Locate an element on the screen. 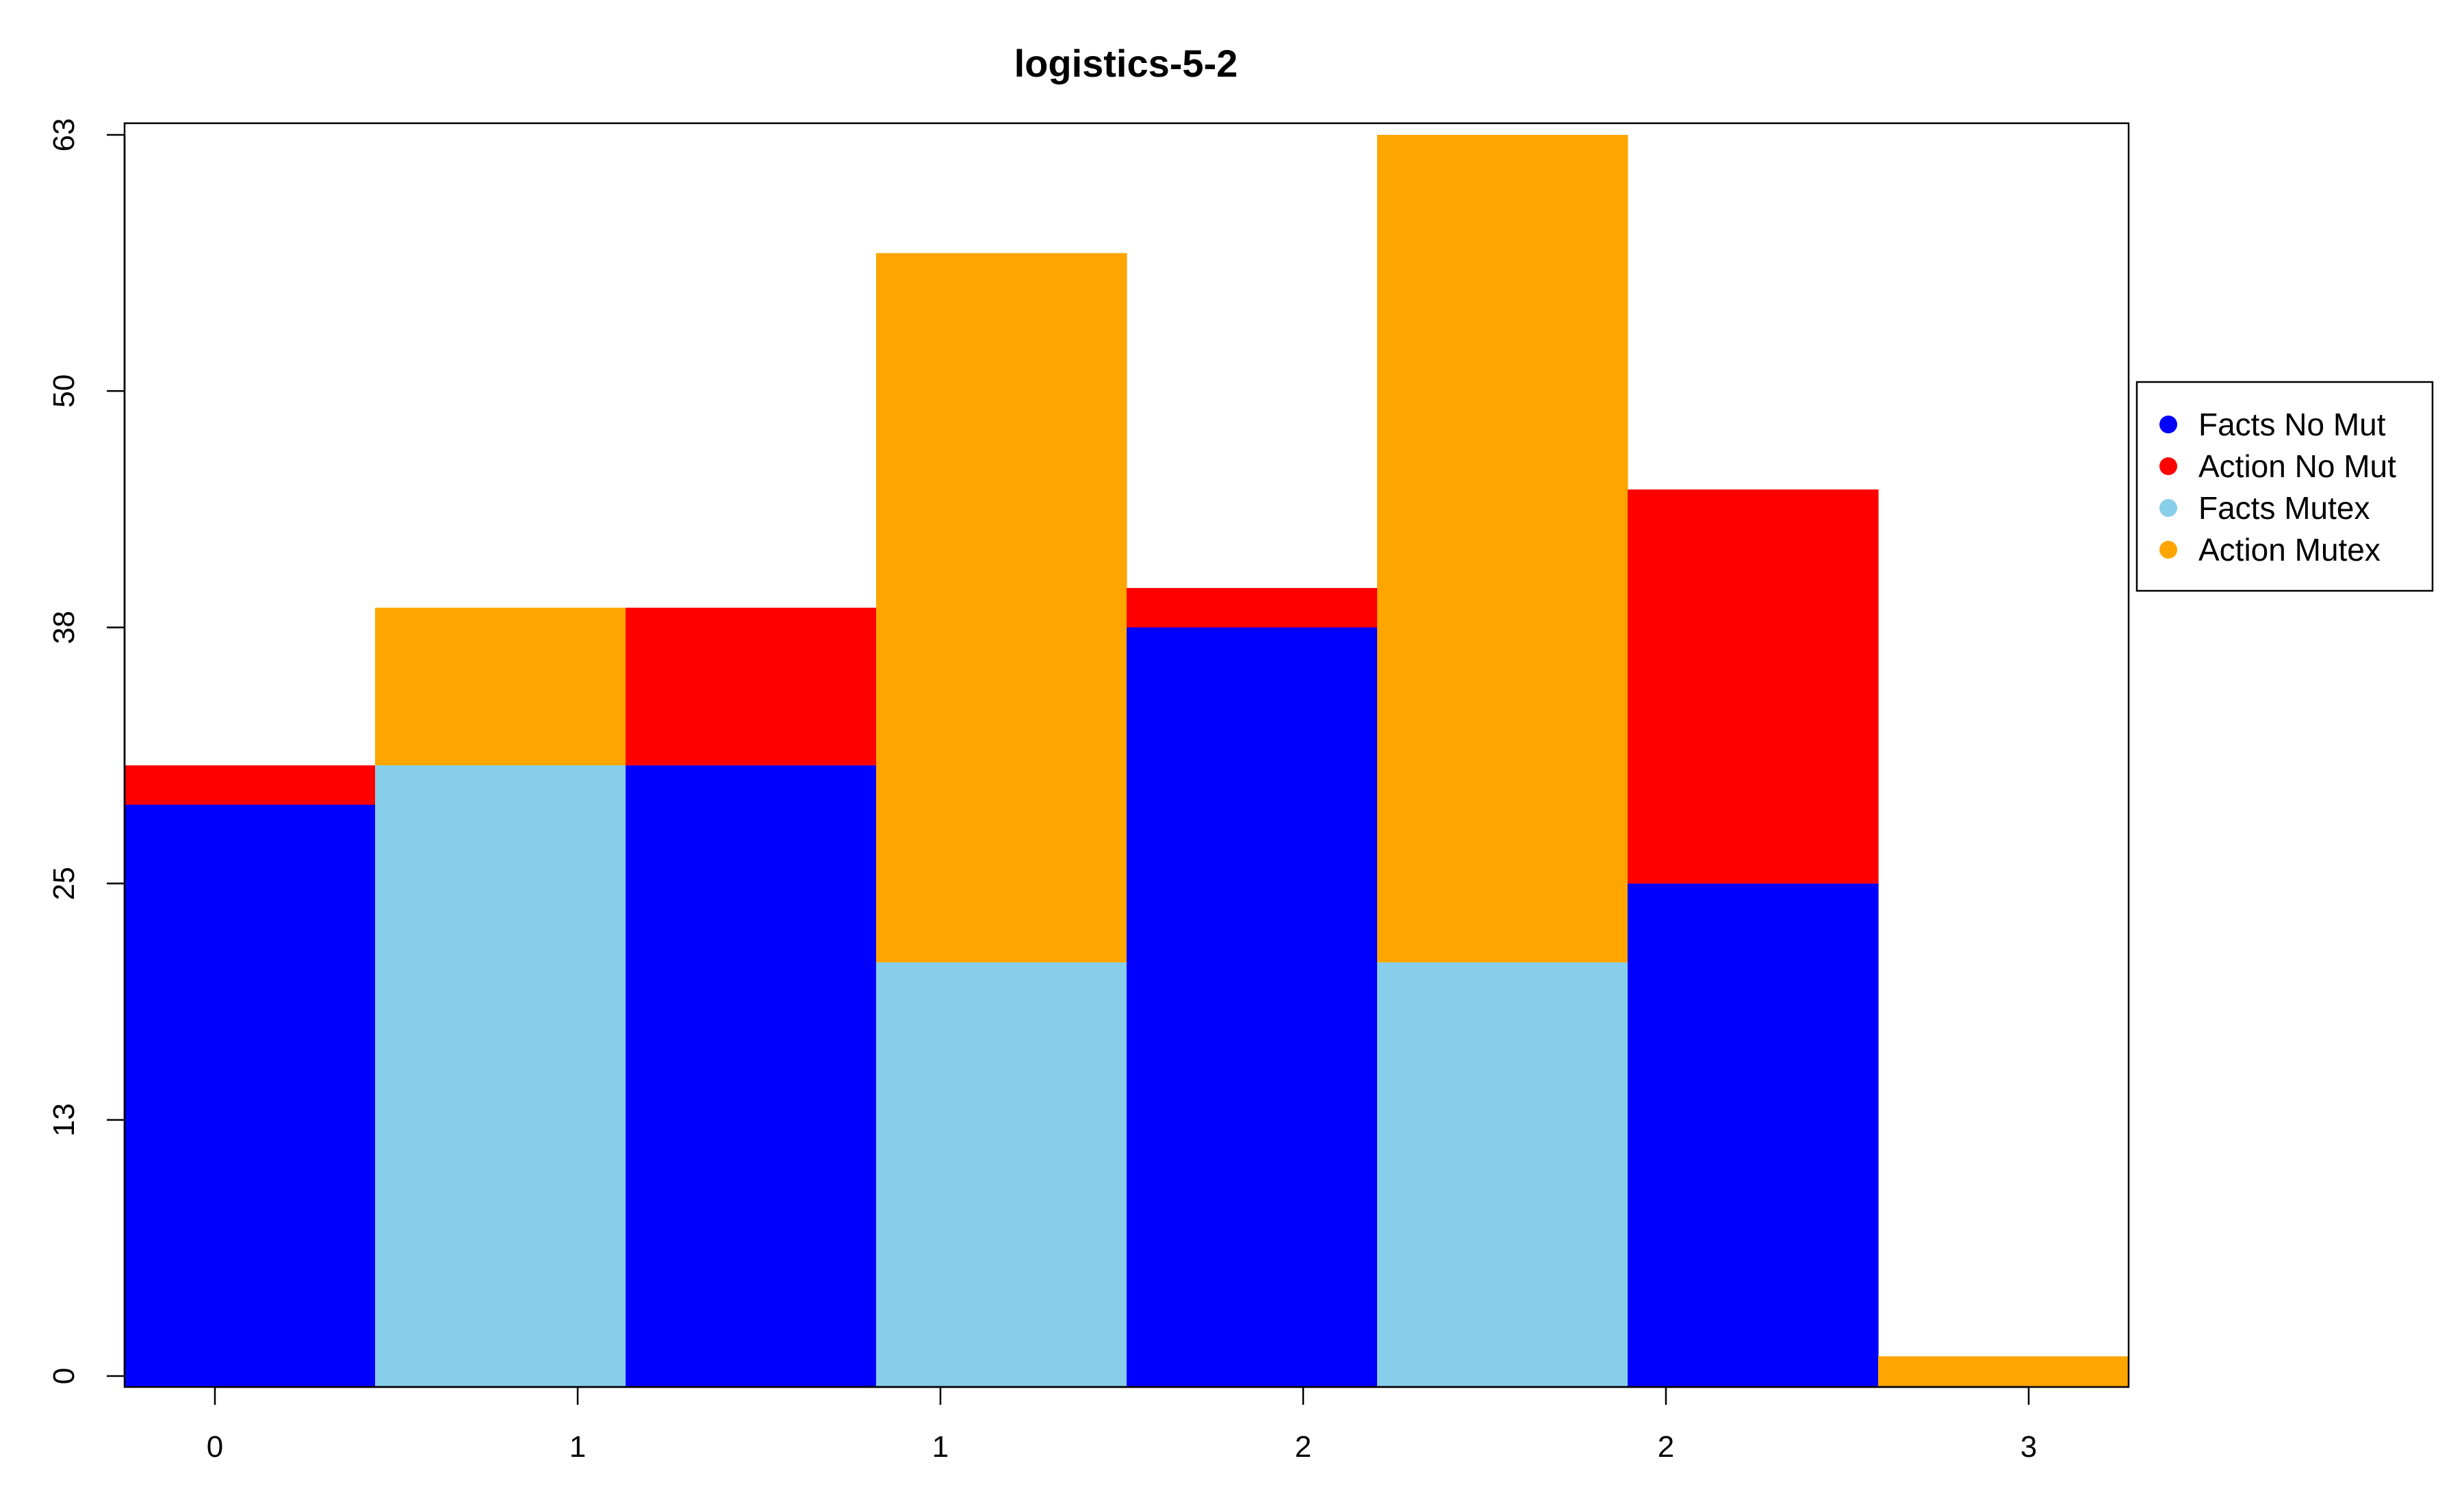 The image size is (2464, 1489). y-tick-label: 0 is located at coordinates (64, 1376).